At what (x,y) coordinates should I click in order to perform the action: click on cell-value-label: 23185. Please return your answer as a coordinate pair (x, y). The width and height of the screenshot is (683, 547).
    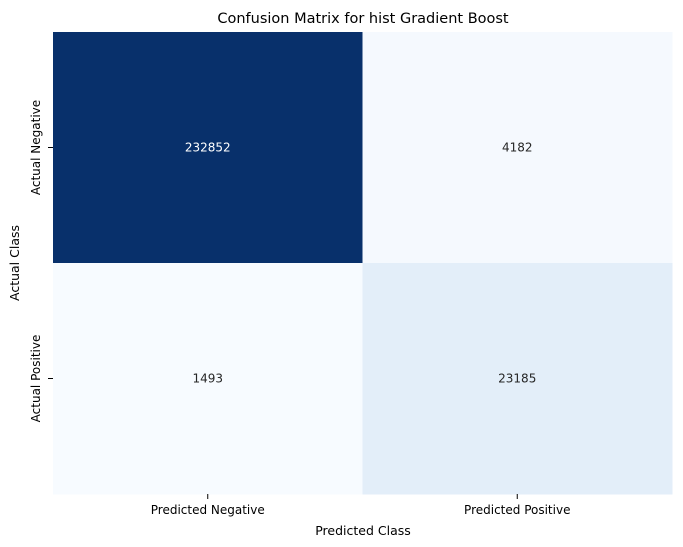
    Looking at the image, I should click on (517, 379).